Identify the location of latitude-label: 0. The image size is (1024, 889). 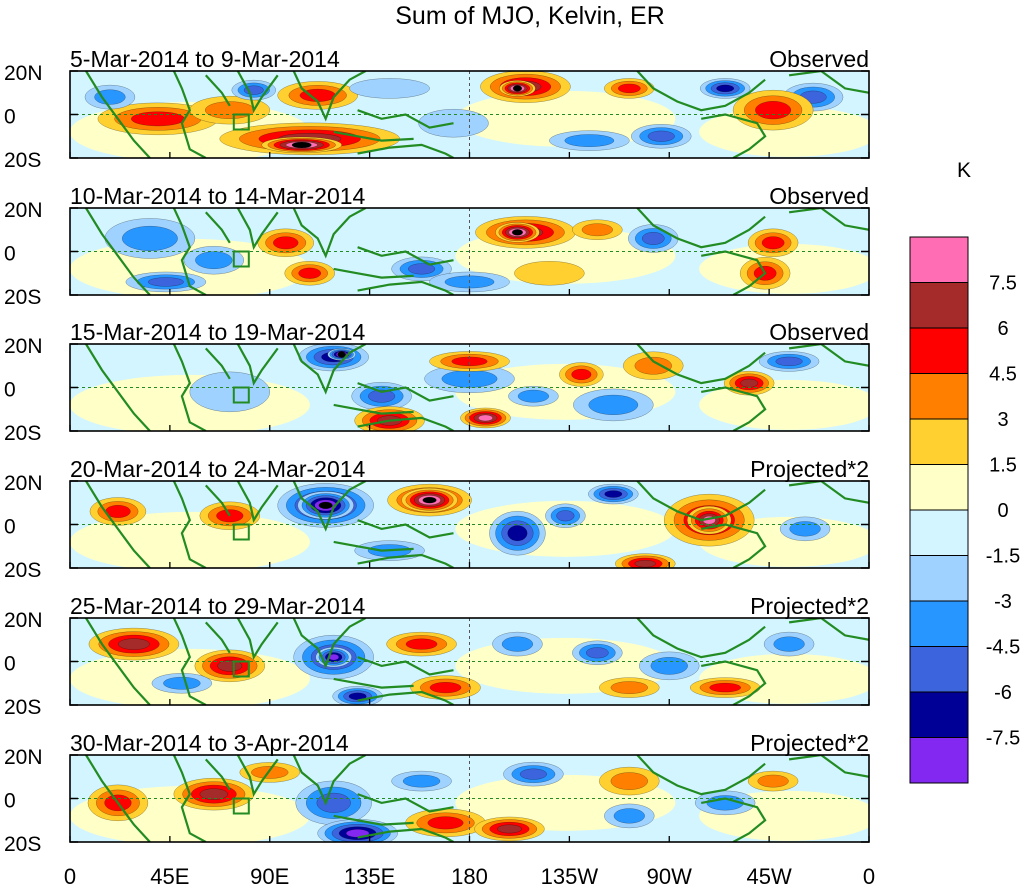
(10, 390).